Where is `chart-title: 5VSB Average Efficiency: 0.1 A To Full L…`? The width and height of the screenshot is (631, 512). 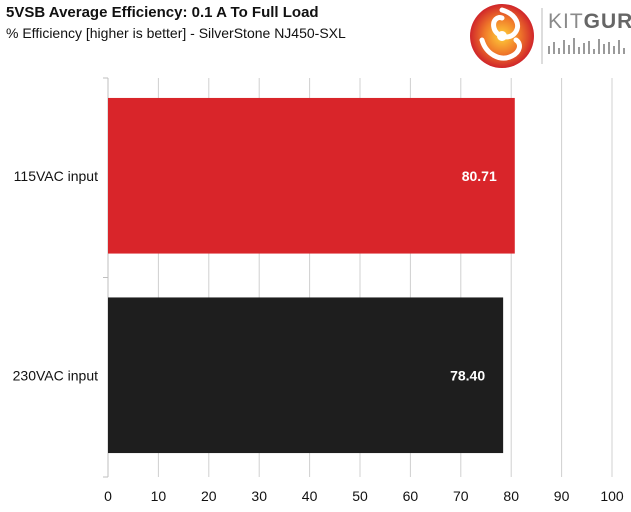
chart-title: 5VSB Average Efficiency: 0.1 A To Full L… is located at coordinates (162, 12).